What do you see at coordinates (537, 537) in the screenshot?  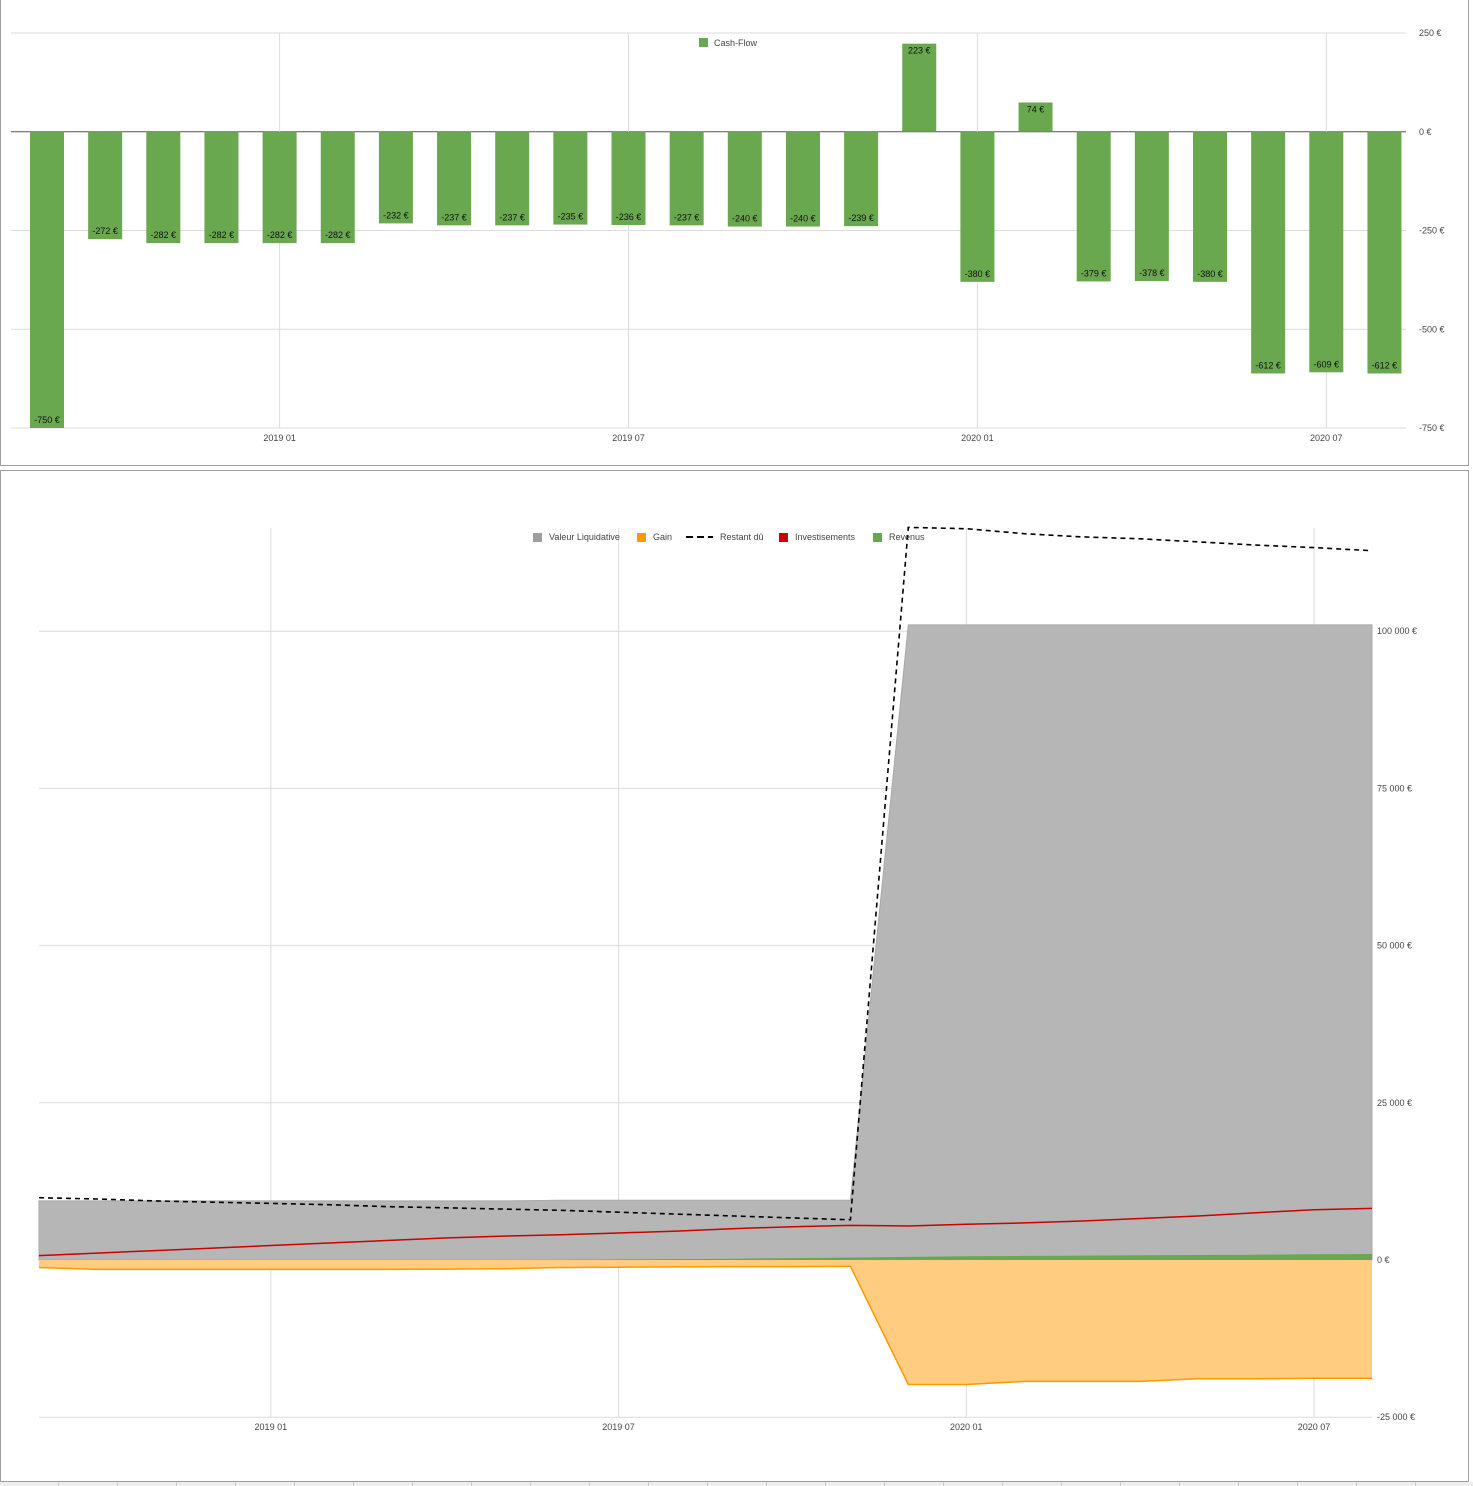 I see `legend-swatch-valeur-liquidative` at bounding box center [537, 537].